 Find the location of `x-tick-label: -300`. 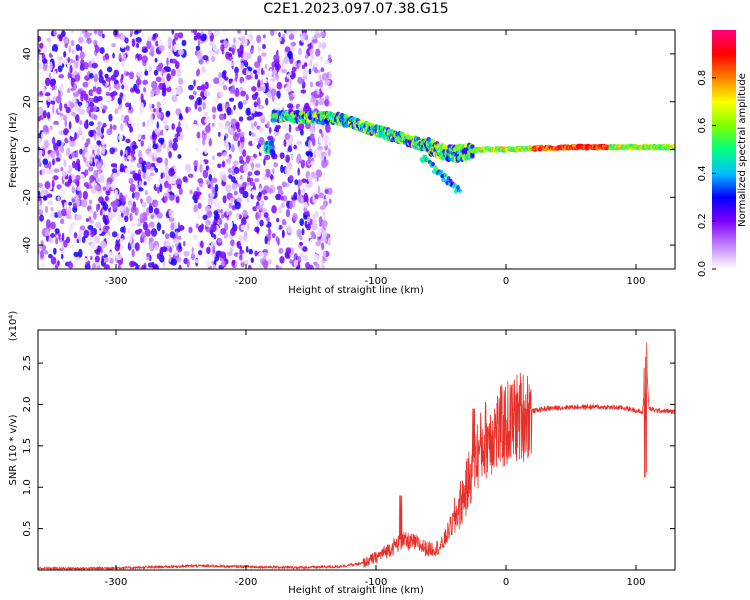

x-tick-label: -300 is located at coordinates (116, 281).